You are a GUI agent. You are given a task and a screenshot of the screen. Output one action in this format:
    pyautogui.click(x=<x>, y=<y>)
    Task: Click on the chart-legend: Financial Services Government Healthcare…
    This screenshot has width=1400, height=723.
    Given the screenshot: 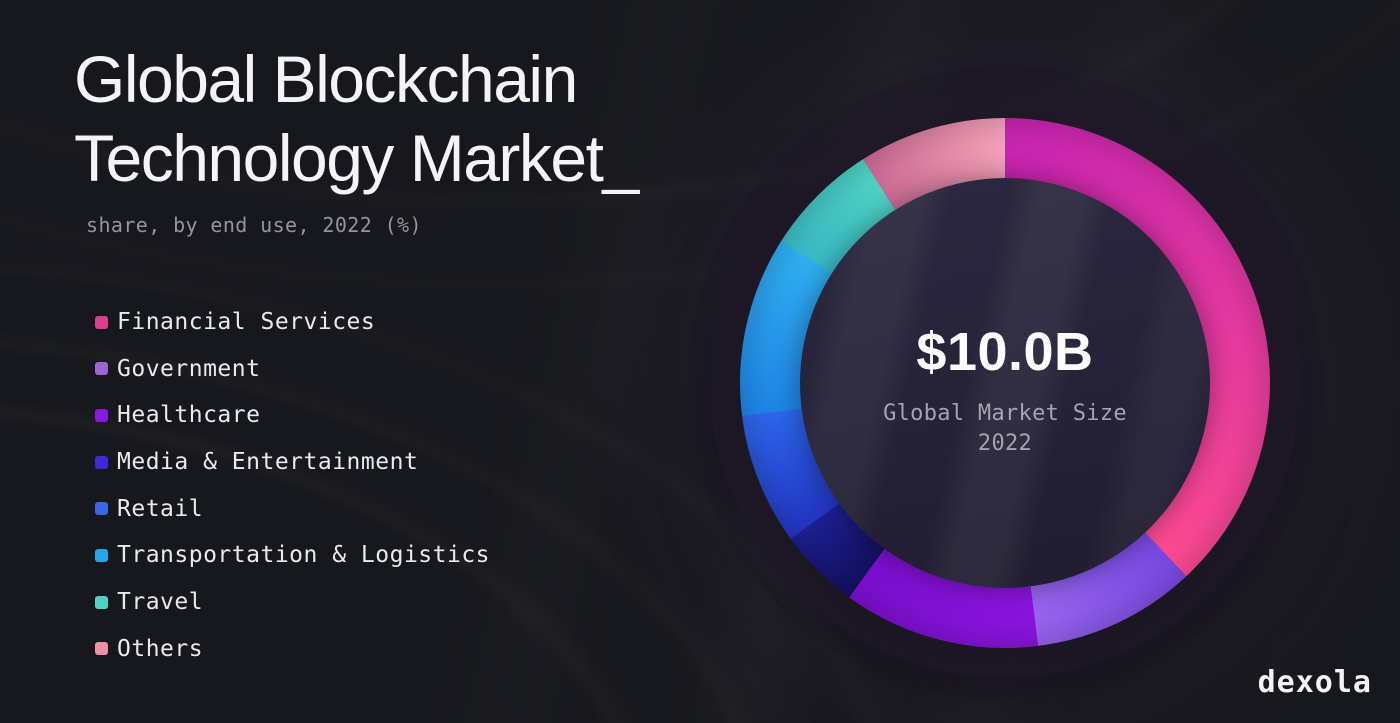 What is the action you would take?
    pyautogui.click(x=292, y=496)
    